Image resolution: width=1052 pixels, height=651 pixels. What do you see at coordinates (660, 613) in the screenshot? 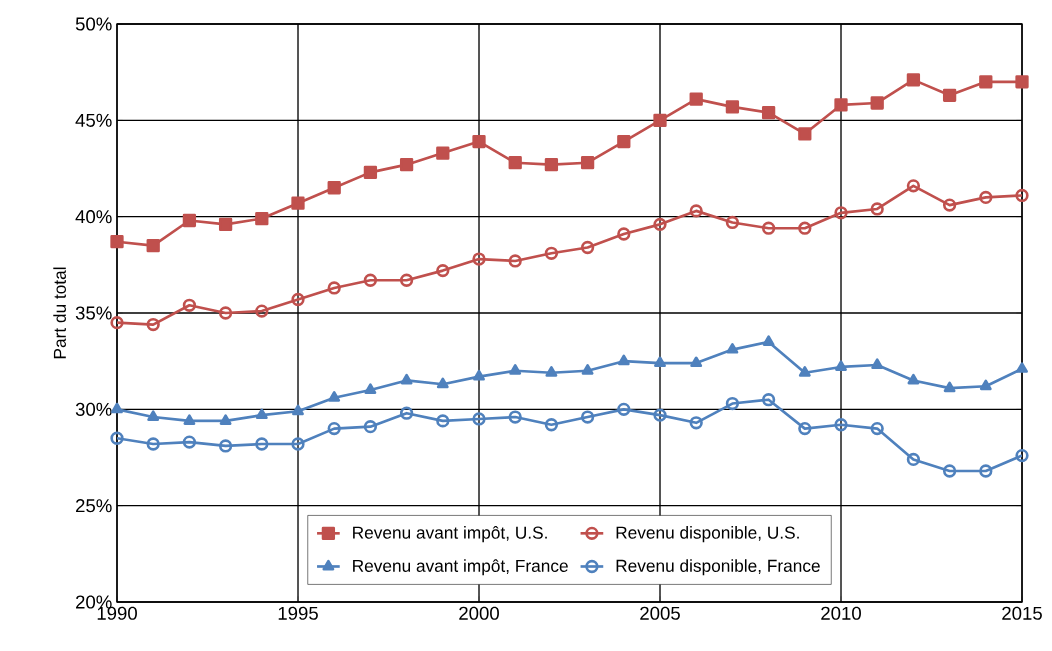
I see `x-tick-label: 2005` at bounding box center [660, 613].